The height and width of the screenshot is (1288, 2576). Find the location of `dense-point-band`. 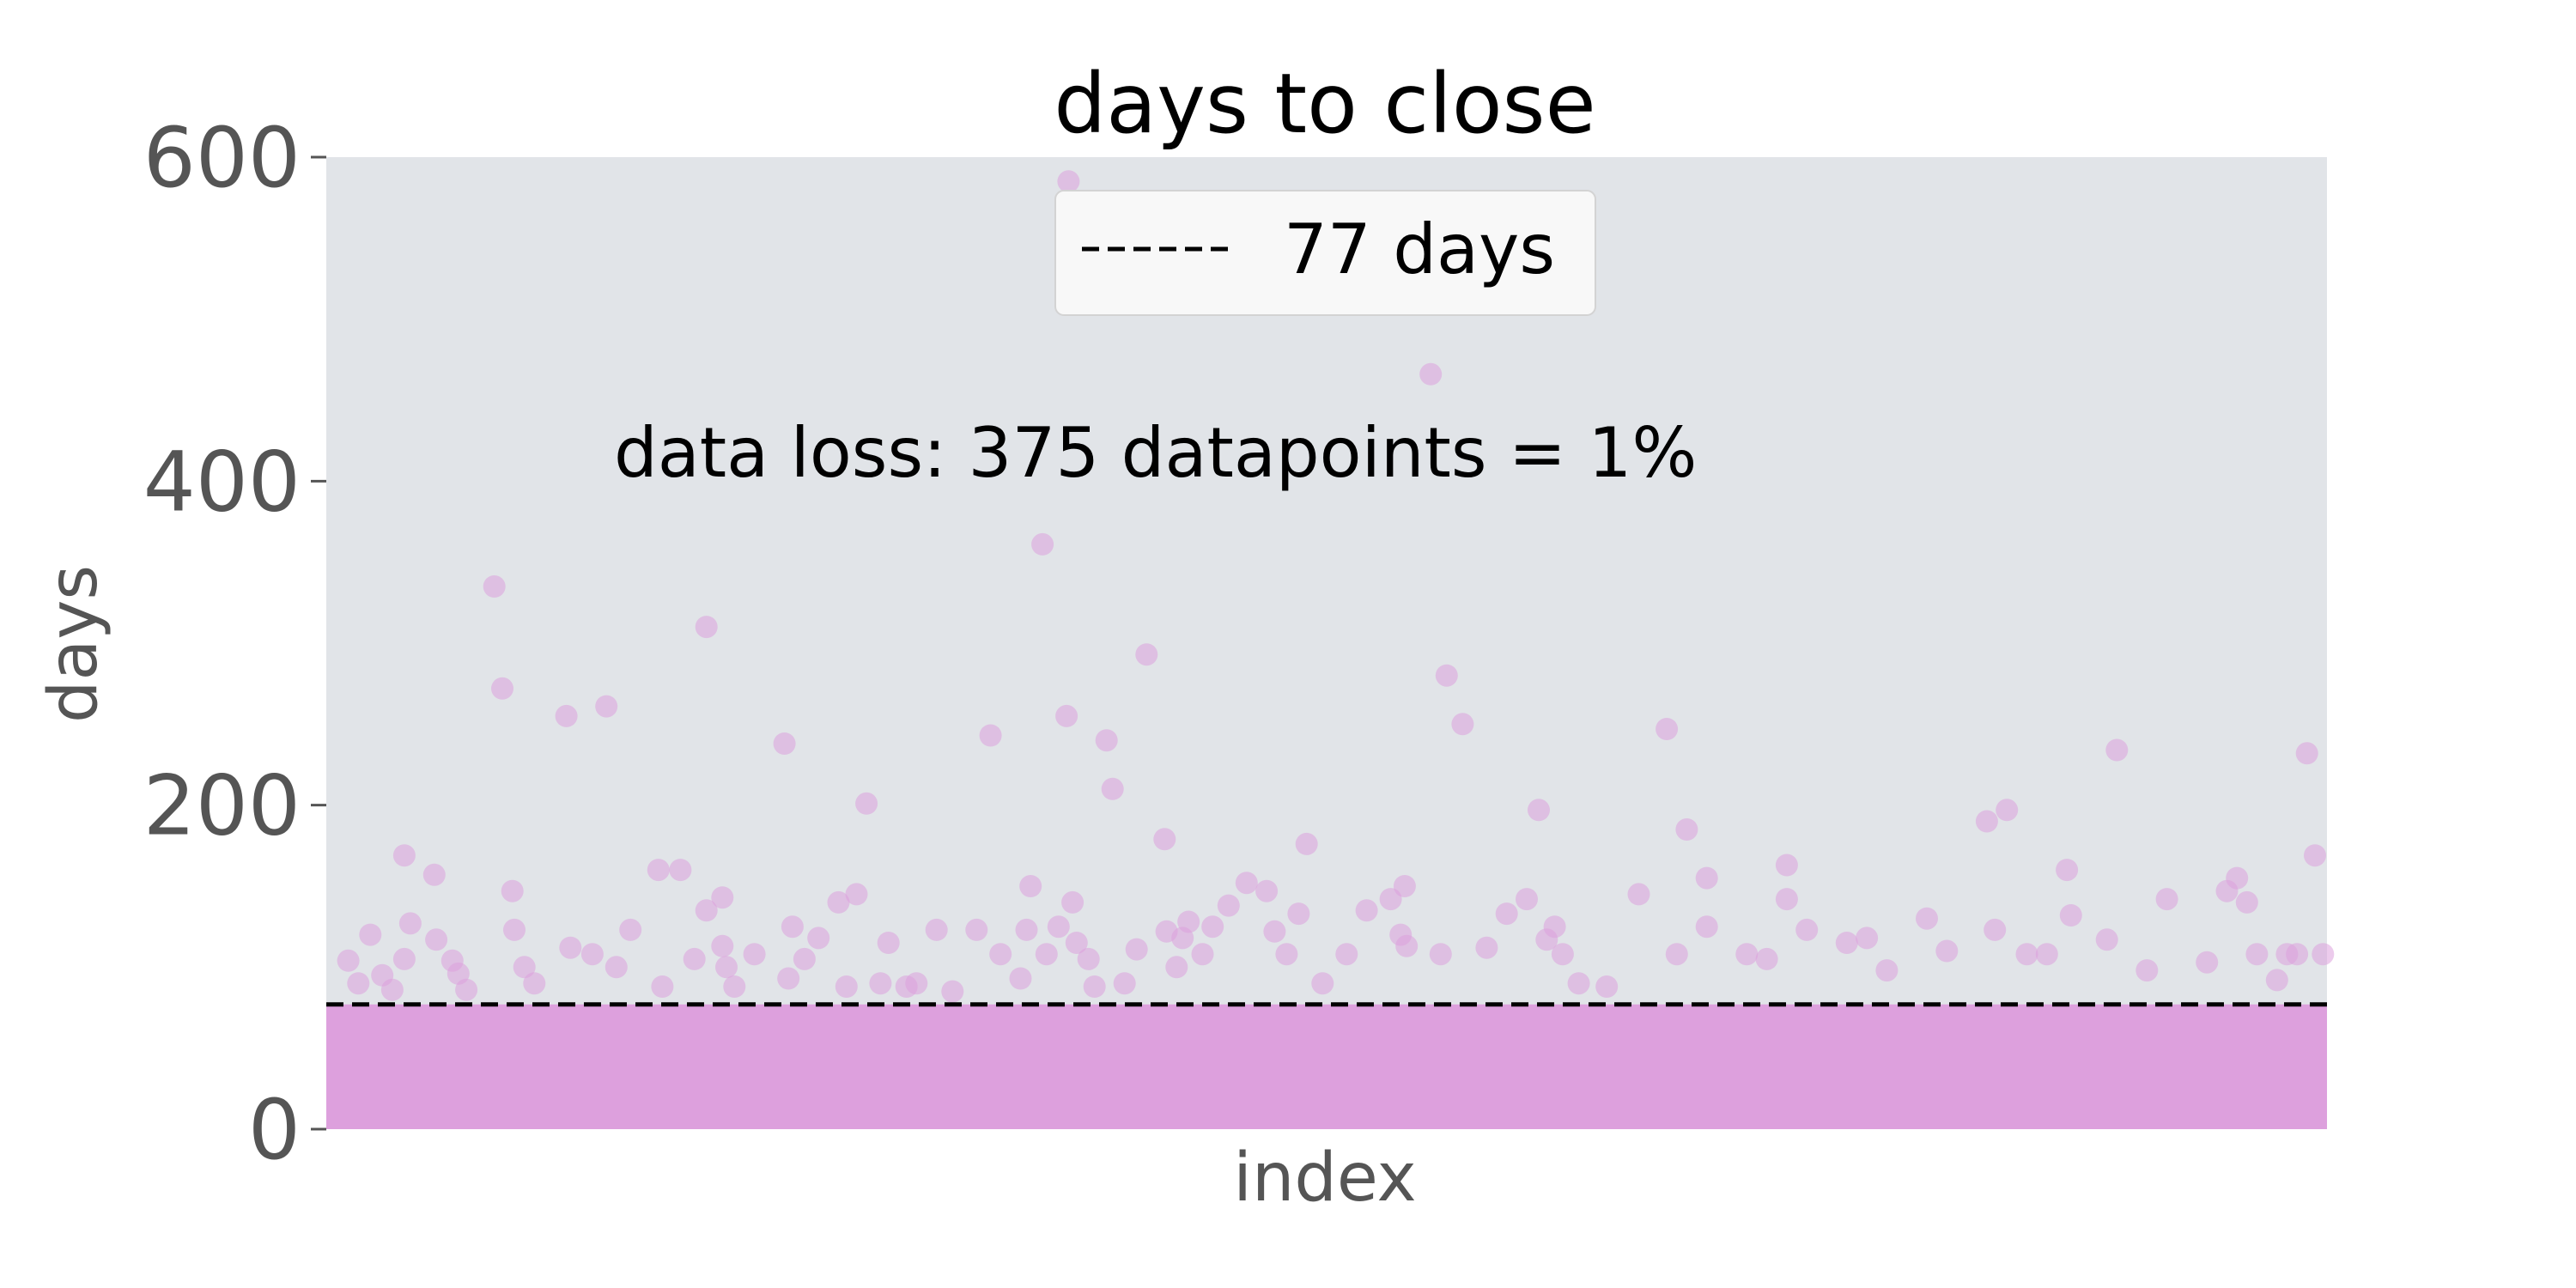

dense-point-band is located at coordinates (1327, 1067).